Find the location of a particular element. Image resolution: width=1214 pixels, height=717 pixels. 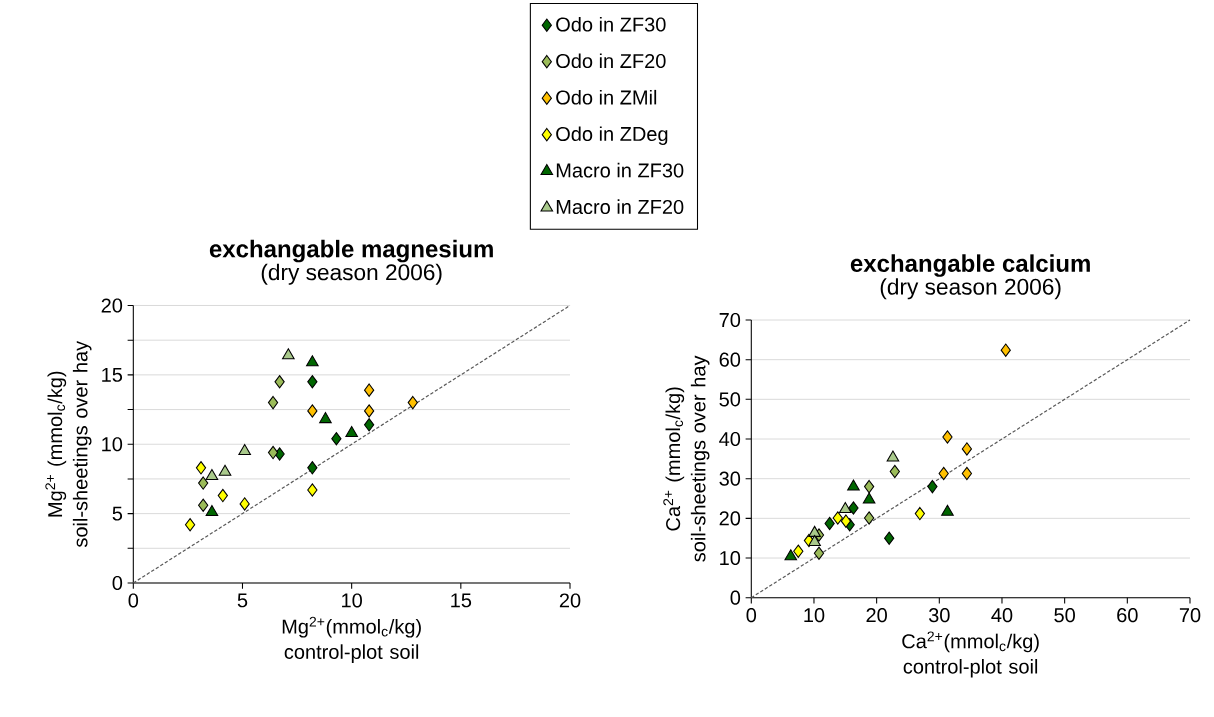

legend-label: Odo in ZF30 is located at coordinates (611, 24).